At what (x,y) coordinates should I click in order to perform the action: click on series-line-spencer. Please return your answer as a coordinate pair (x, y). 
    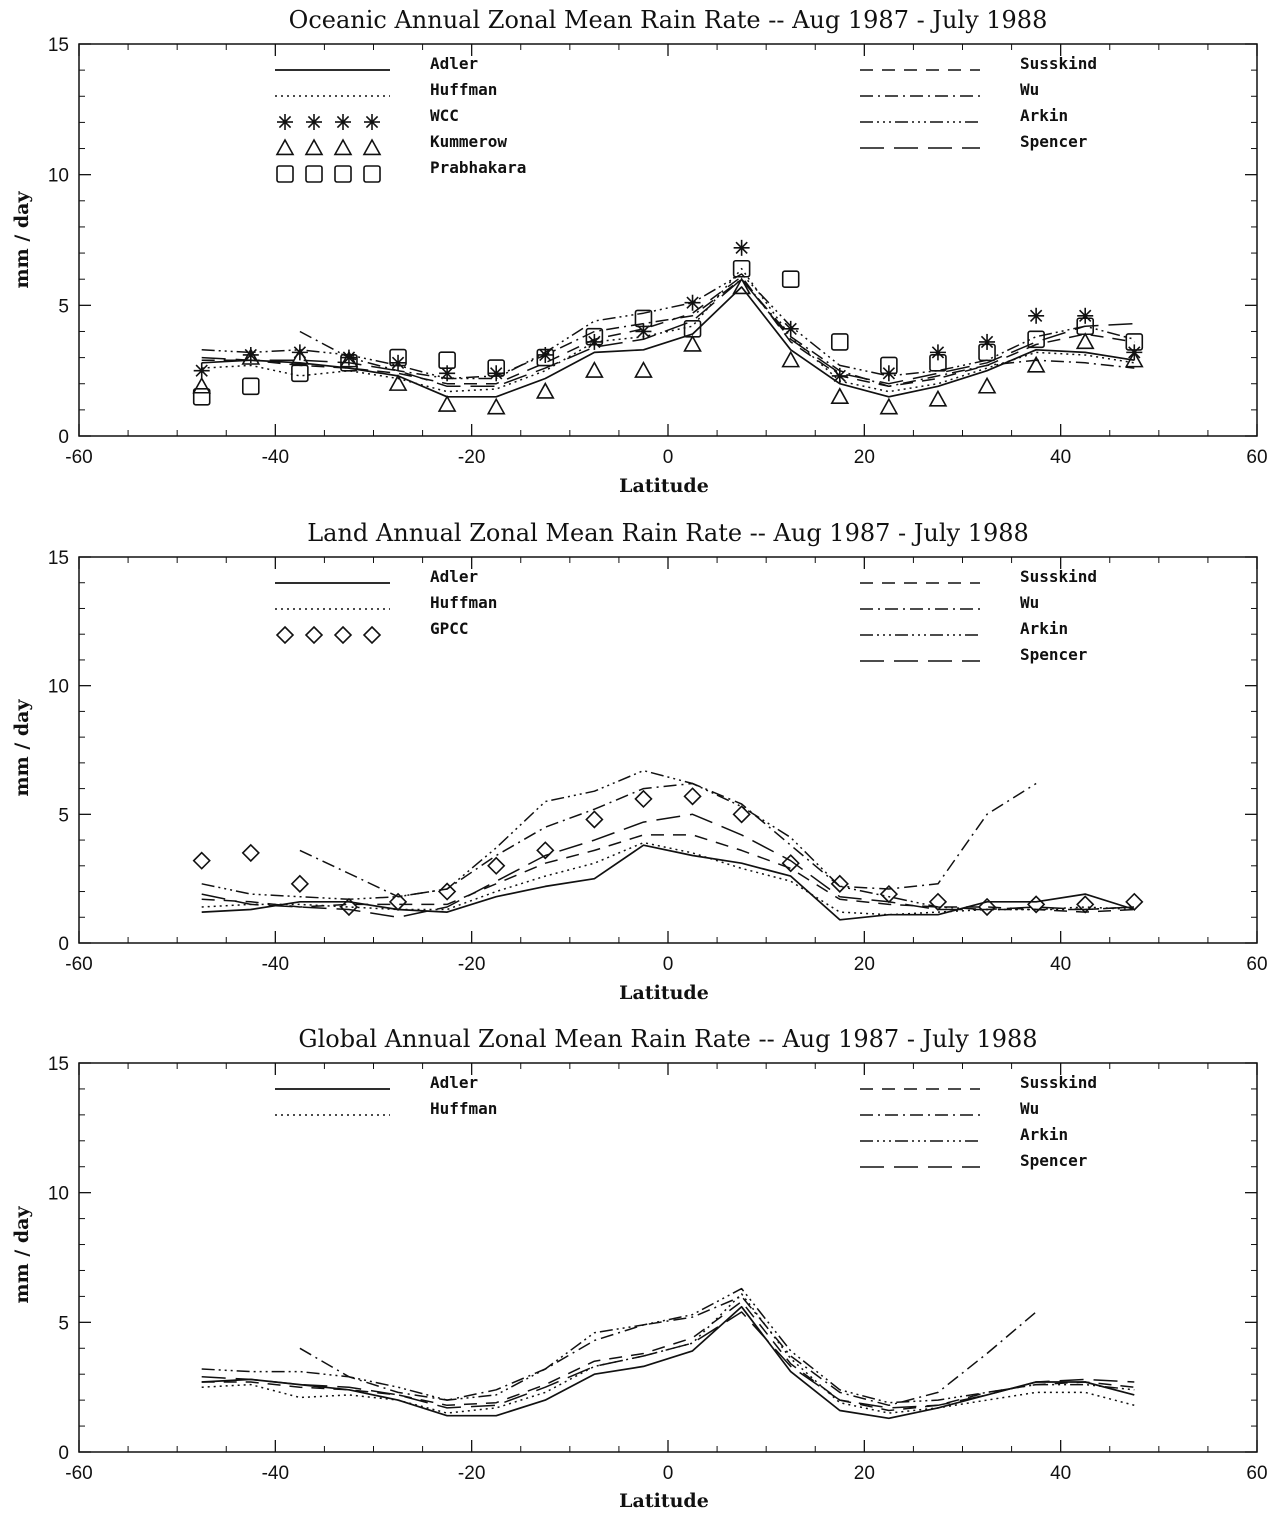
    Looking at the image, I should click on (668, 1360).